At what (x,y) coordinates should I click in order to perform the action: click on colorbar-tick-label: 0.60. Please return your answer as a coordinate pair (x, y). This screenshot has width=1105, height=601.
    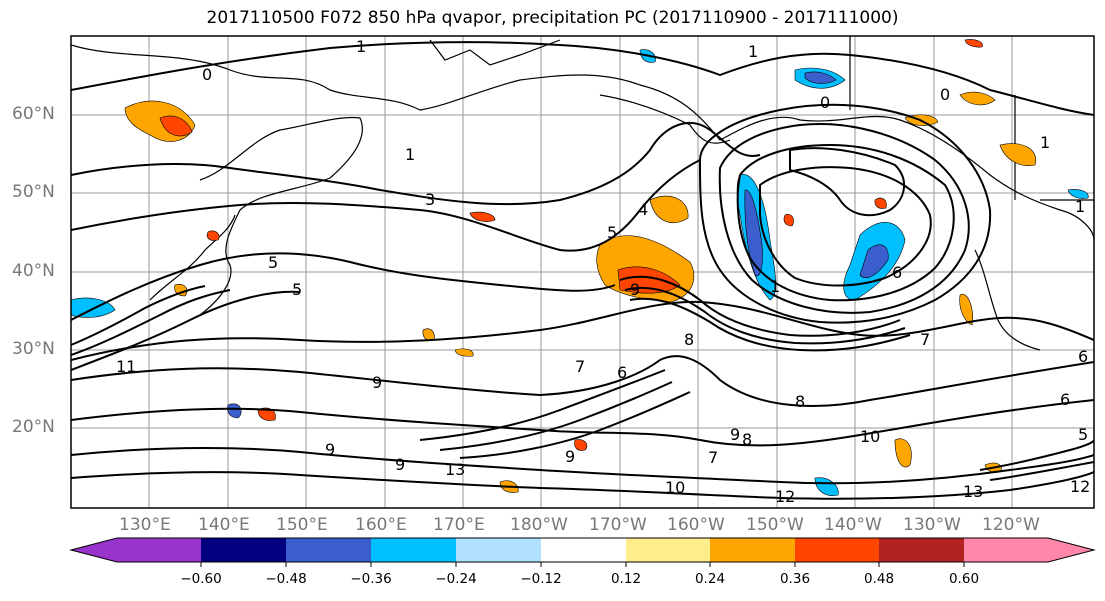
    Looking at the image, I should click on (964, 579).